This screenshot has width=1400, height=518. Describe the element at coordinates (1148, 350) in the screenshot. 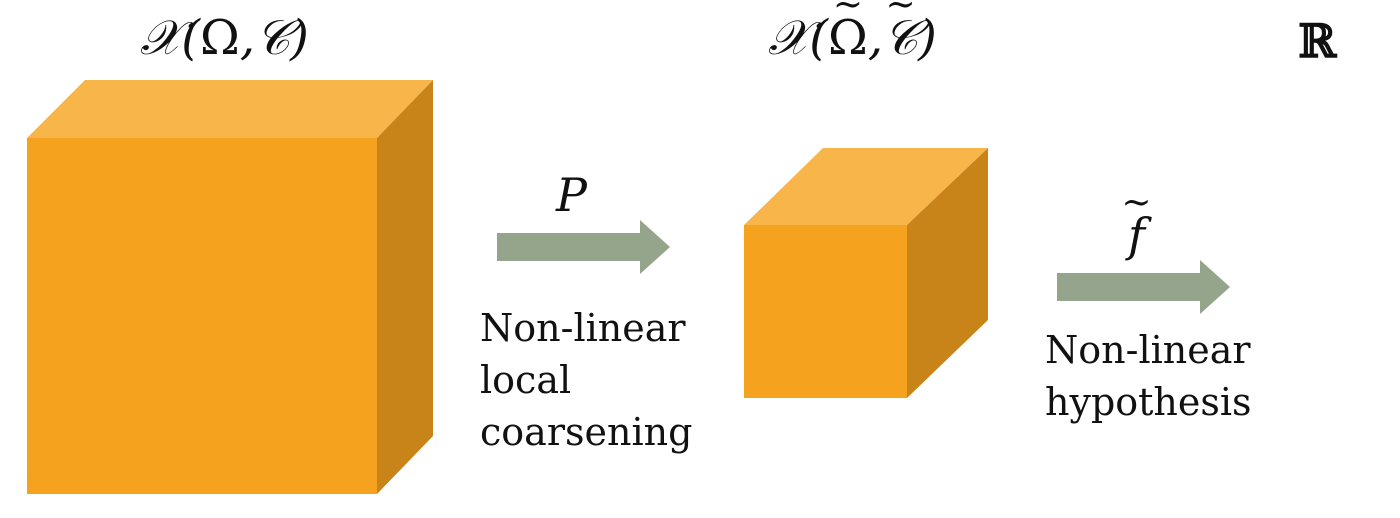

I see `map-f-caption-line-1: Non-linear` at that location.